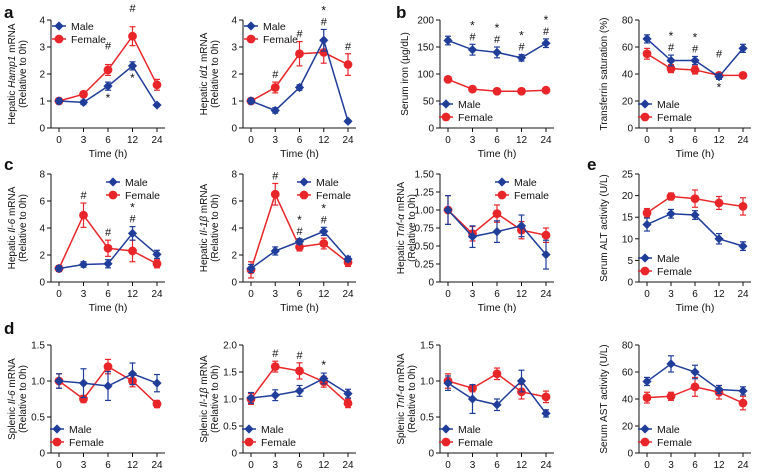 The width and height of the screenshot is (778, 472). What do you see at coordinates (234, 48) in the screenshot?
I see `y-tick-label: 3` at bounding box center [234, 48].